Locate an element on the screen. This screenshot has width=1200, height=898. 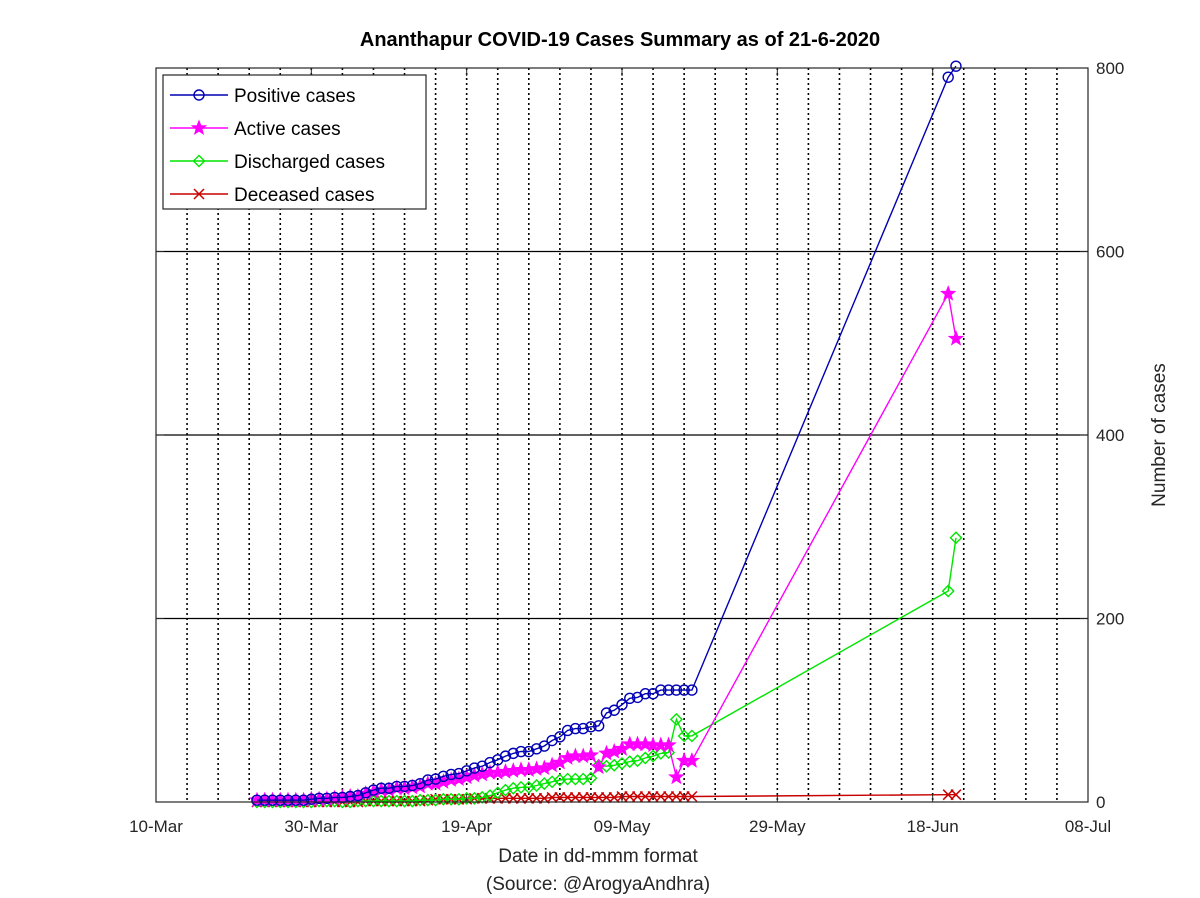
legend-box is located at coordinates (294, 142).